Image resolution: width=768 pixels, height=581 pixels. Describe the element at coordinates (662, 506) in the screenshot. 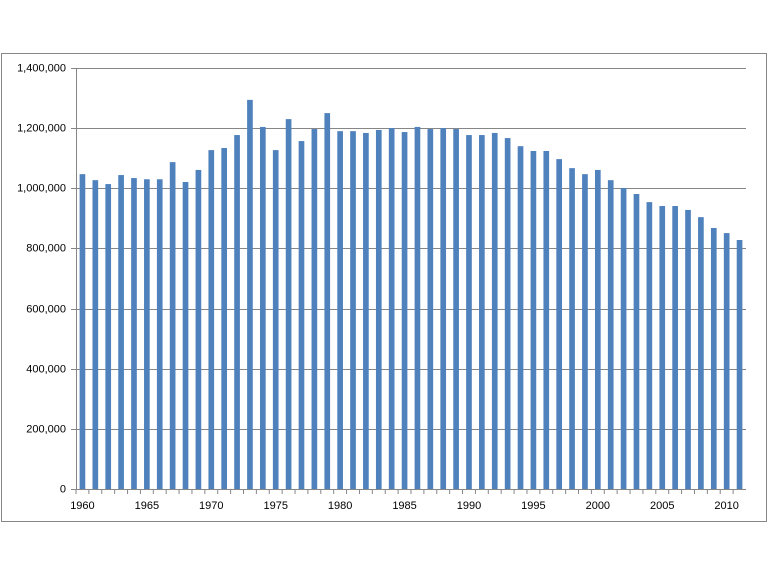

I see `x-tick-label: 2005` at that location.